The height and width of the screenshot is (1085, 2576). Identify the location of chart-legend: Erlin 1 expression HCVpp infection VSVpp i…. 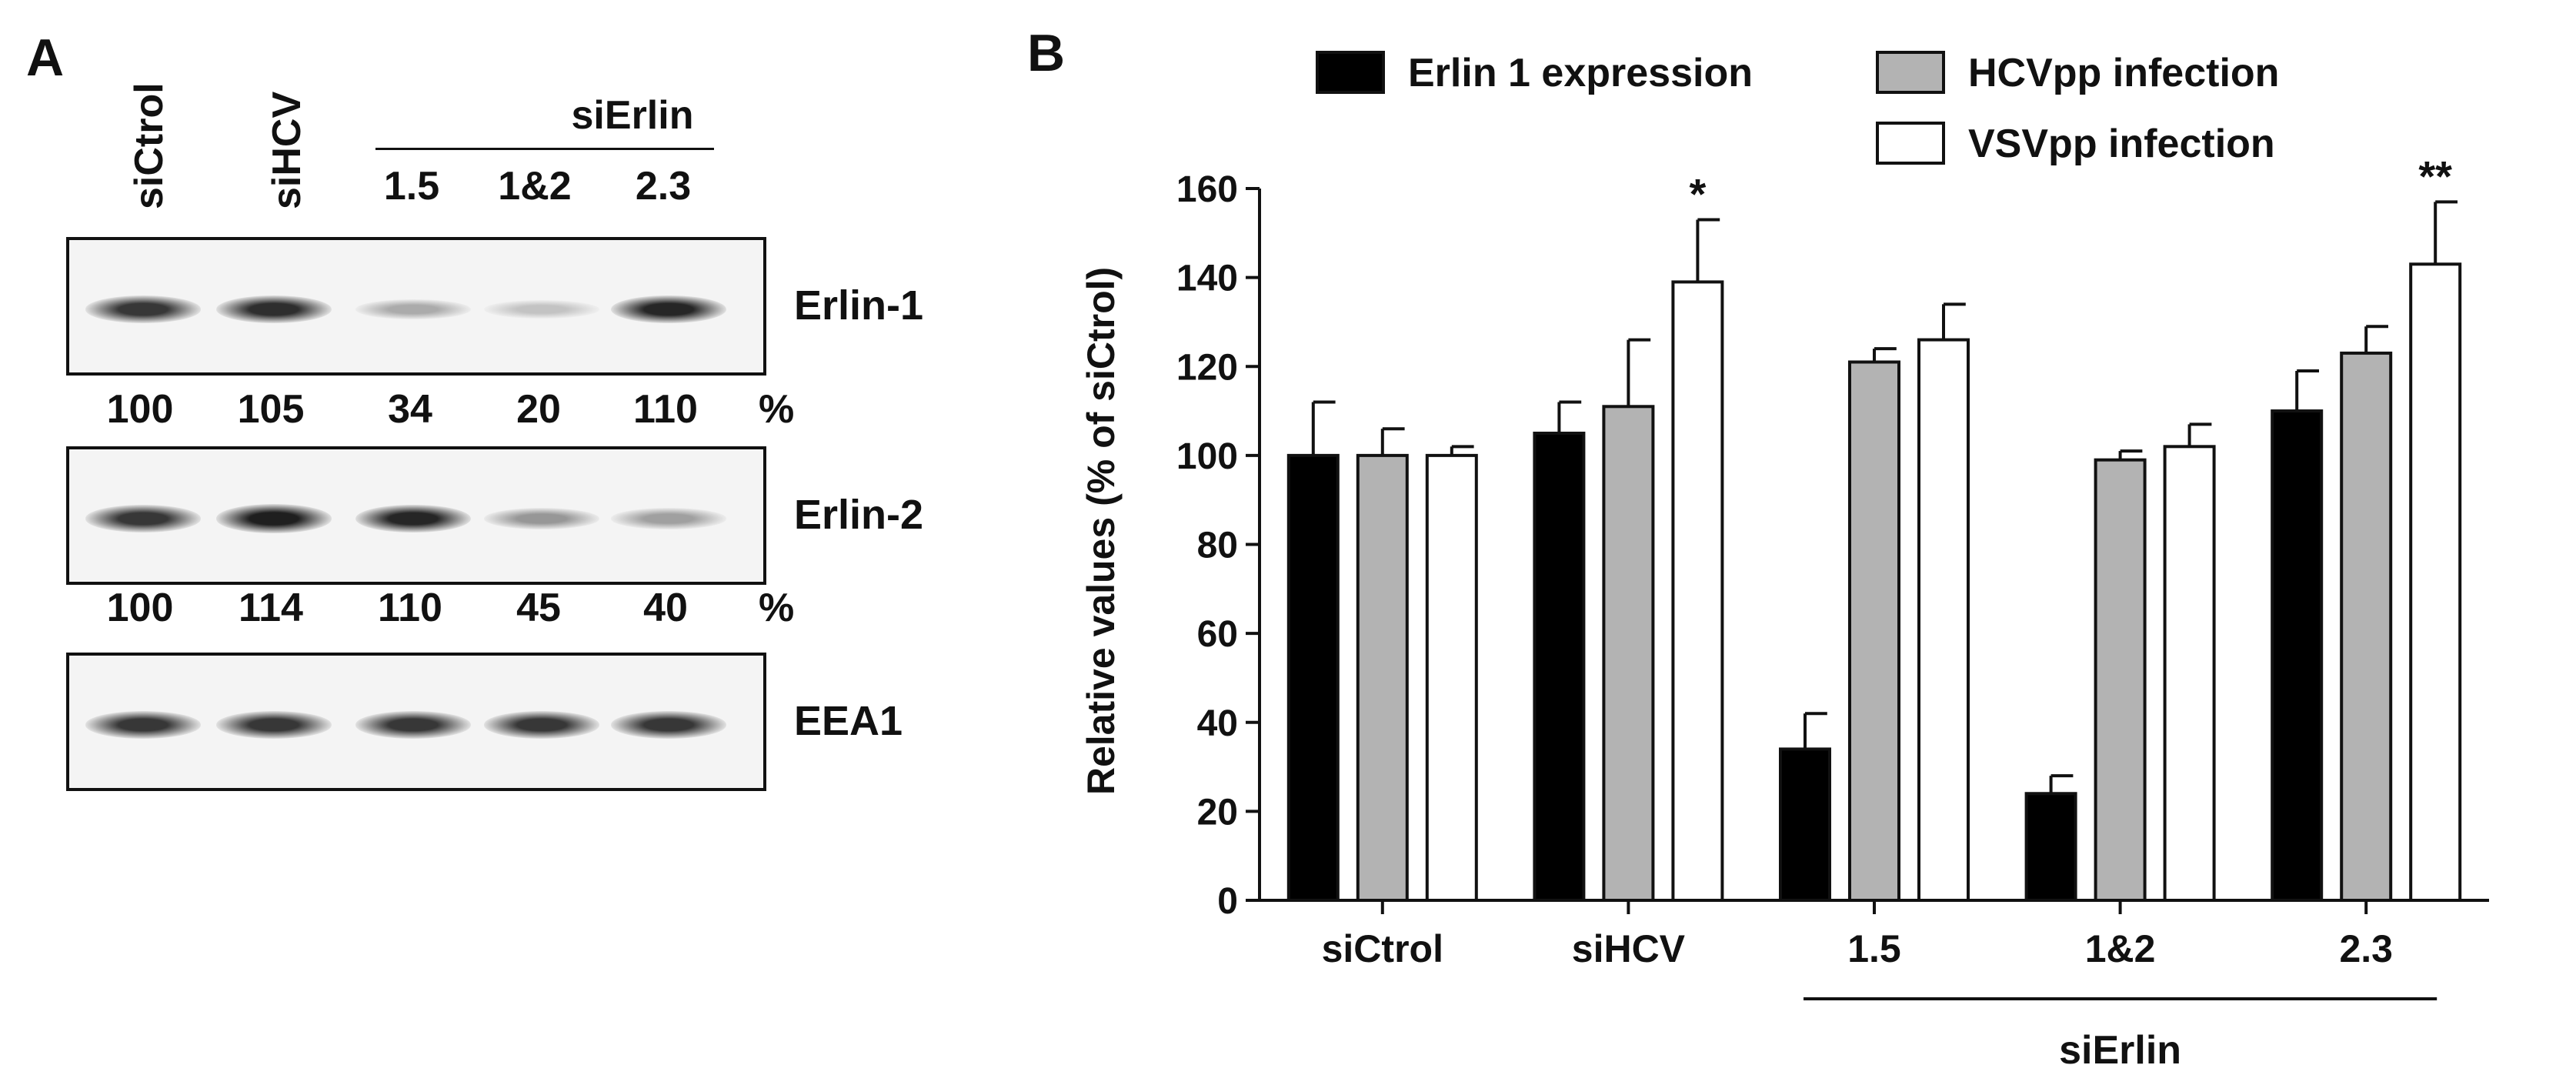
(1797, 108).